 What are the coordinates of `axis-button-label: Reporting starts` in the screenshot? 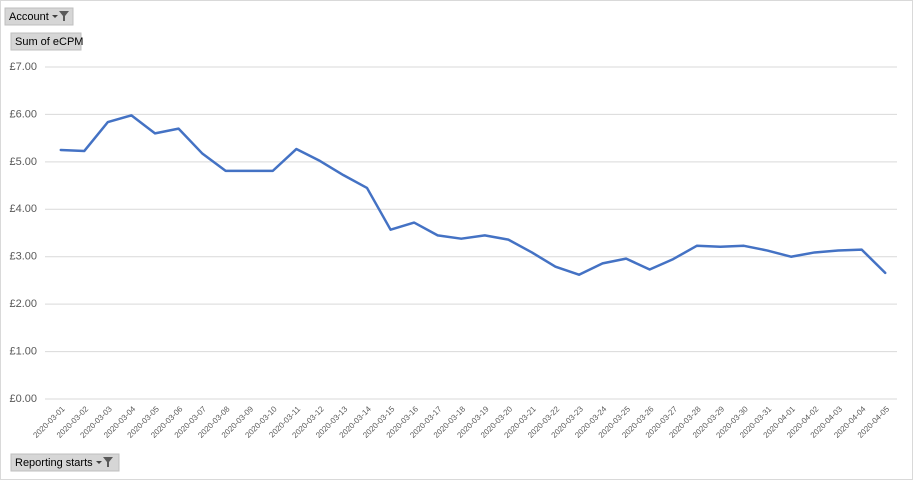 It's located at (54, 463).